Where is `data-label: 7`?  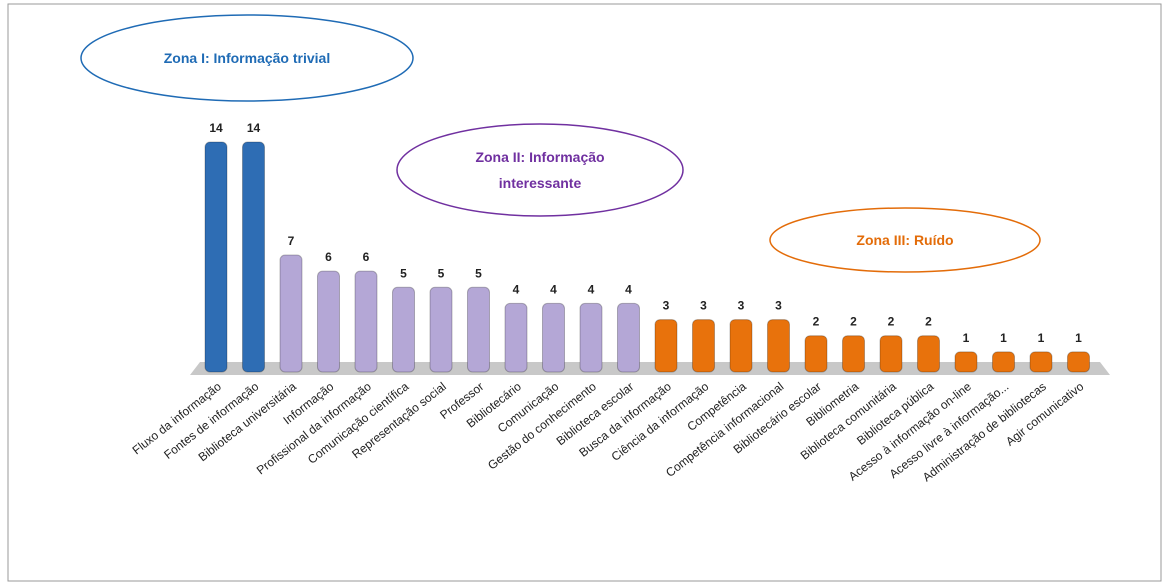 data-label: 7 is located at coordinates (291, 241).